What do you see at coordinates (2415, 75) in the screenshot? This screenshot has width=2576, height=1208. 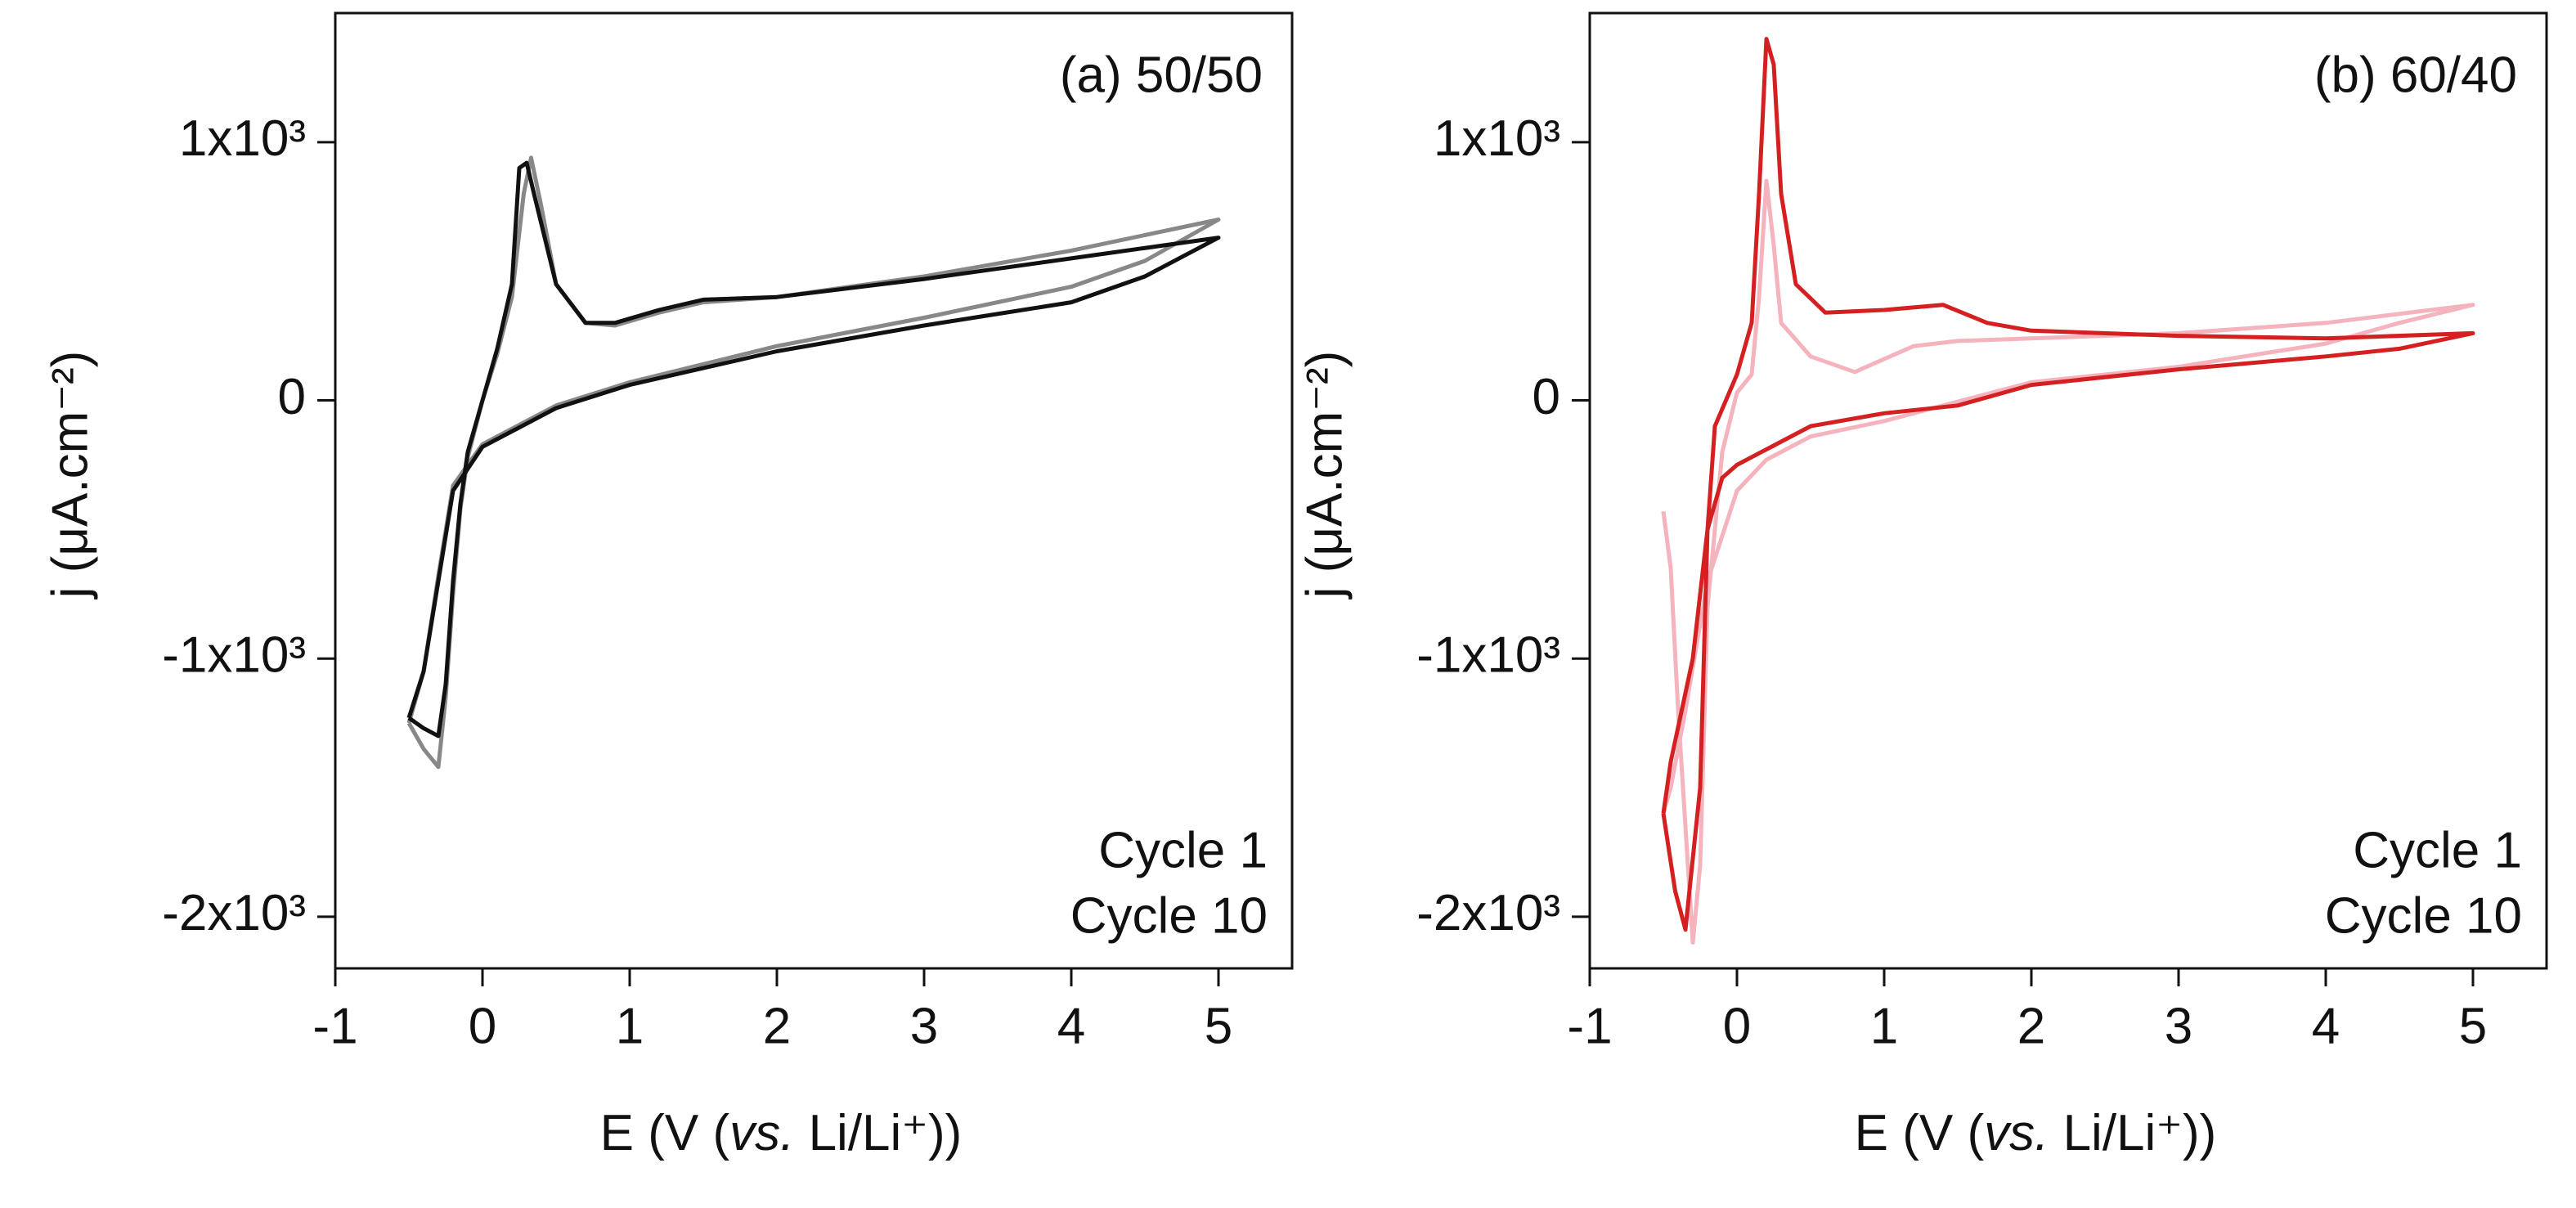 I see `panel-title: (b) 60/40` at bounding box center [2415, 75].